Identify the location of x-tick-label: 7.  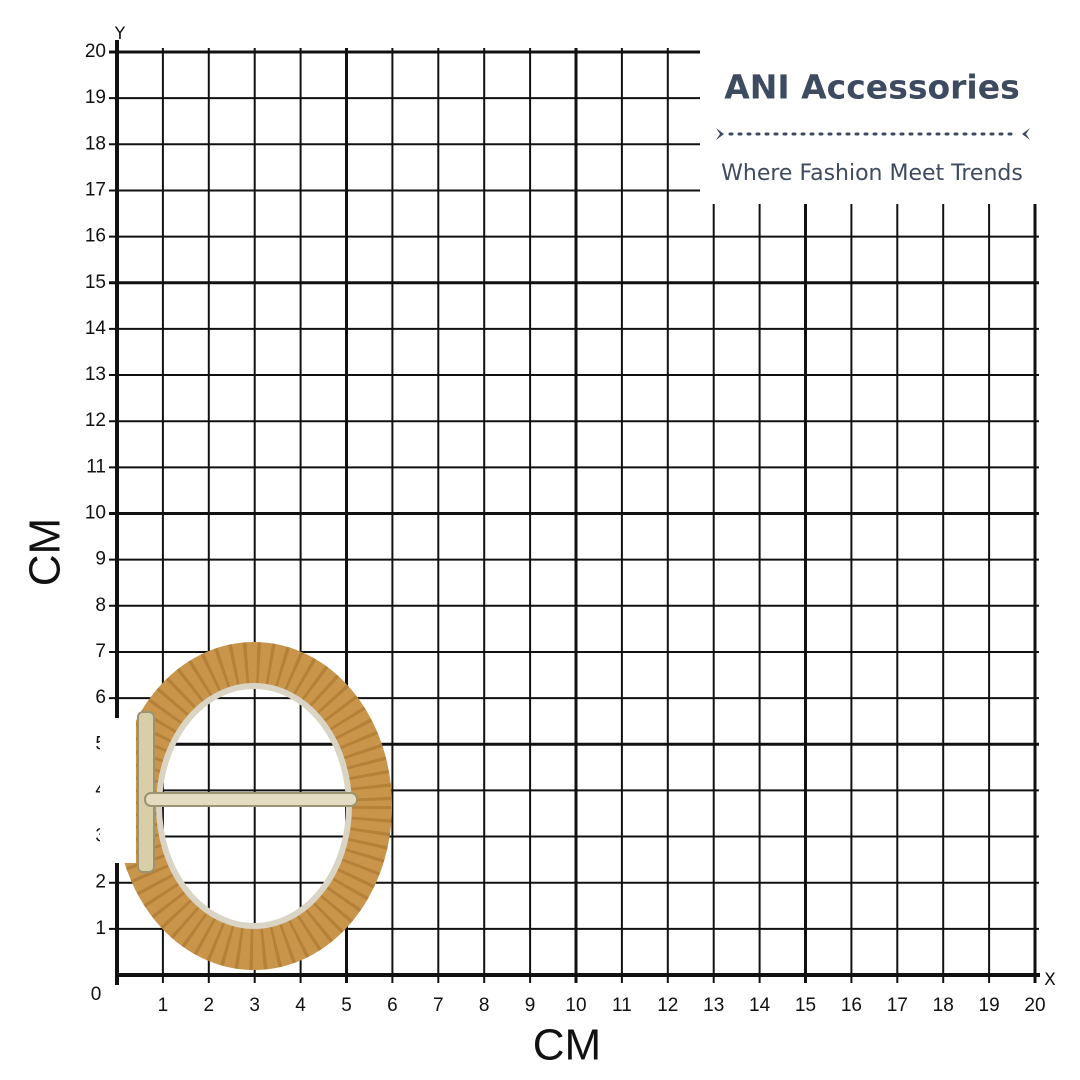
(438, 1005).